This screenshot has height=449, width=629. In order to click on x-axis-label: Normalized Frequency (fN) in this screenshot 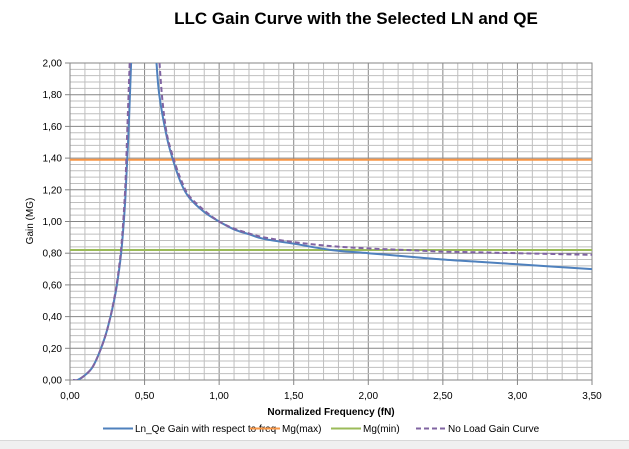, I will do `click(330, 412)`.